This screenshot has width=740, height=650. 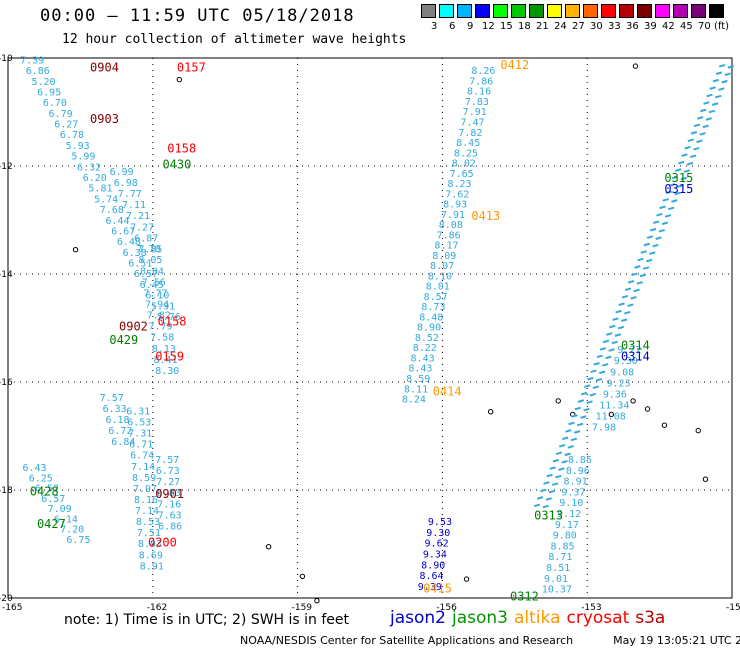 What do you see at coordinates (558, 568) in the screenshot?
I see `swh-value: 8.51` at bounding box center [558, 568].